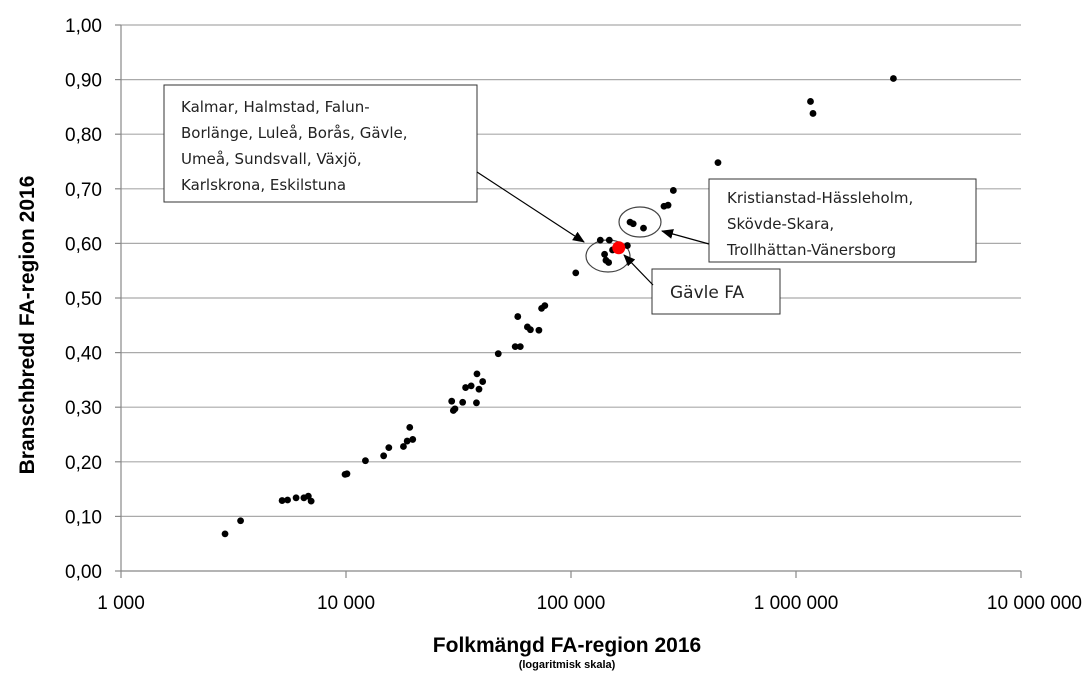 The width and height of the screenshot is (1084, 675). What do you see at coordinates (640, 222) in the screenshot?
I see `cluster-ellipse-mid-cities` at bounding box center [640, 222].